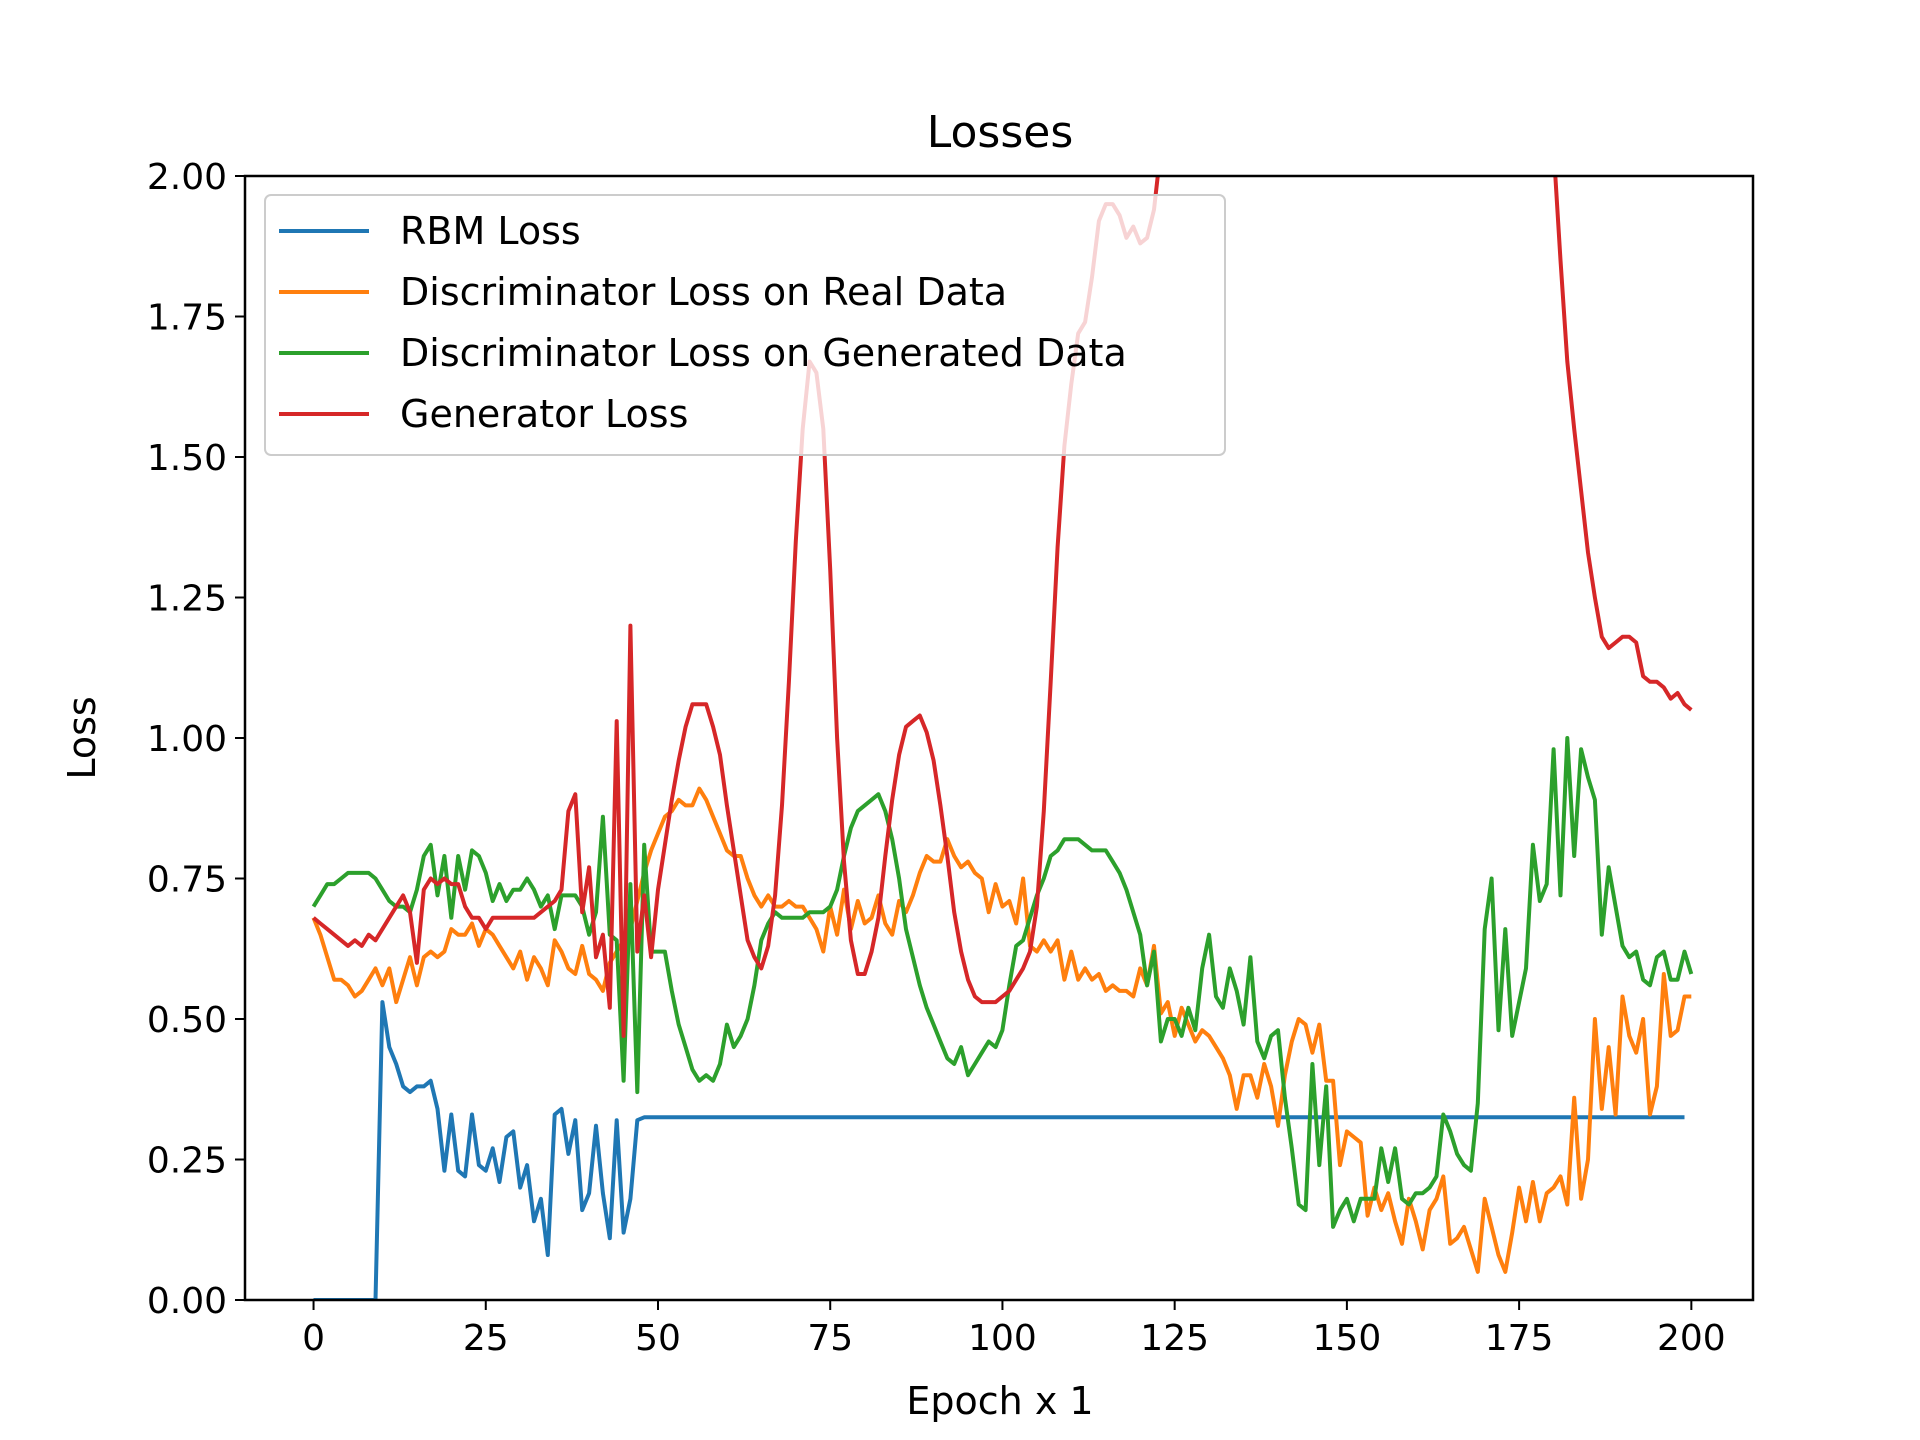 The image size is (1920, 1440). What do you see at coordinates (313, 1338) in the screenshot?
I see `x-tick-label: 0` at bounding box center [313, 1338].